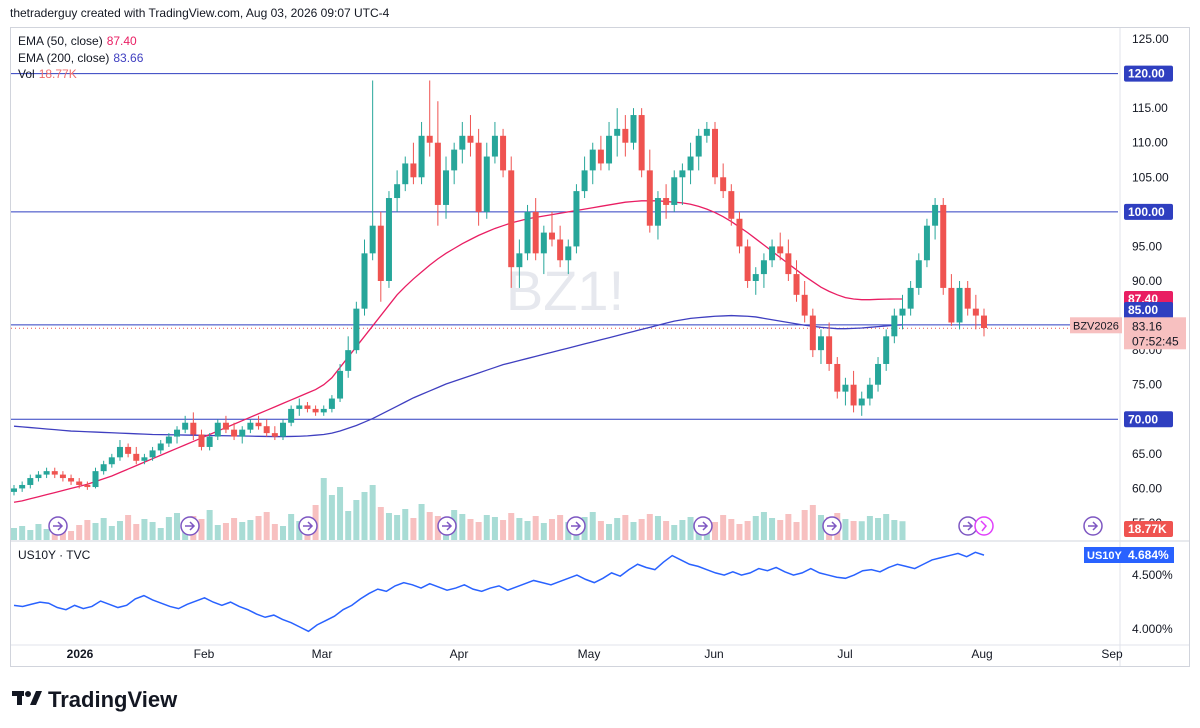 Image resolution: width=1200 pixels, height=728 pixels. What do you see at coordinates (80, 58) in the screenshot?
I see `legend-ema200: EMA (200, close) 83.66` at bounding box center [80, 58].